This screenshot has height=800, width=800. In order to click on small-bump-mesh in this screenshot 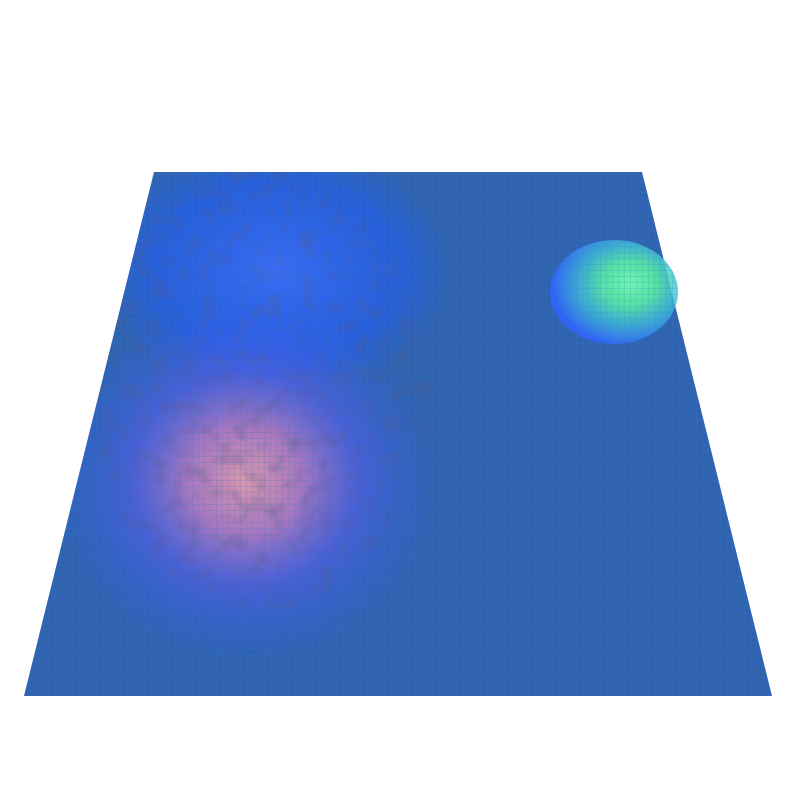, I will do `click(614, 292)`.